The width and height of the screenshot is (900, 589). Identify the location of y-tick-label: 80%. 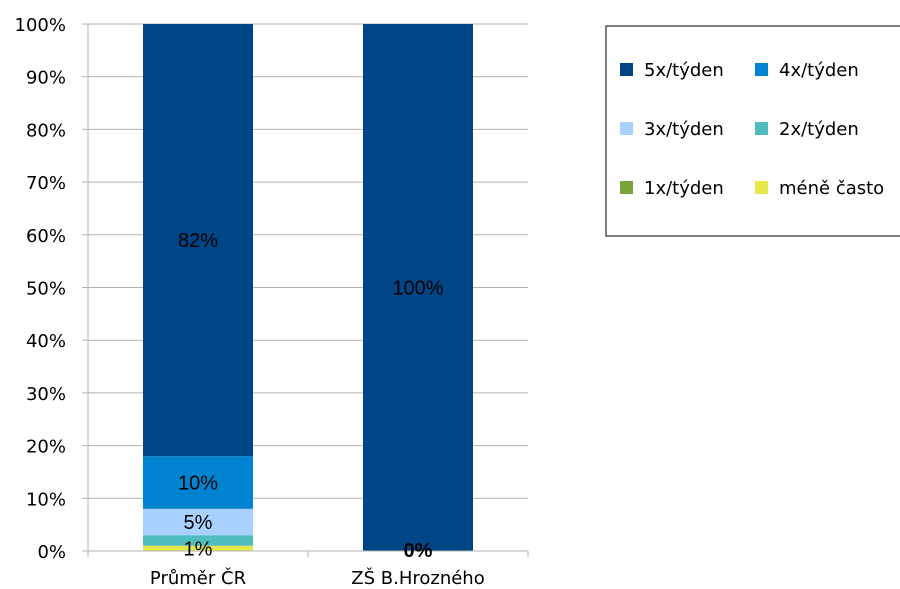
(46, 130).